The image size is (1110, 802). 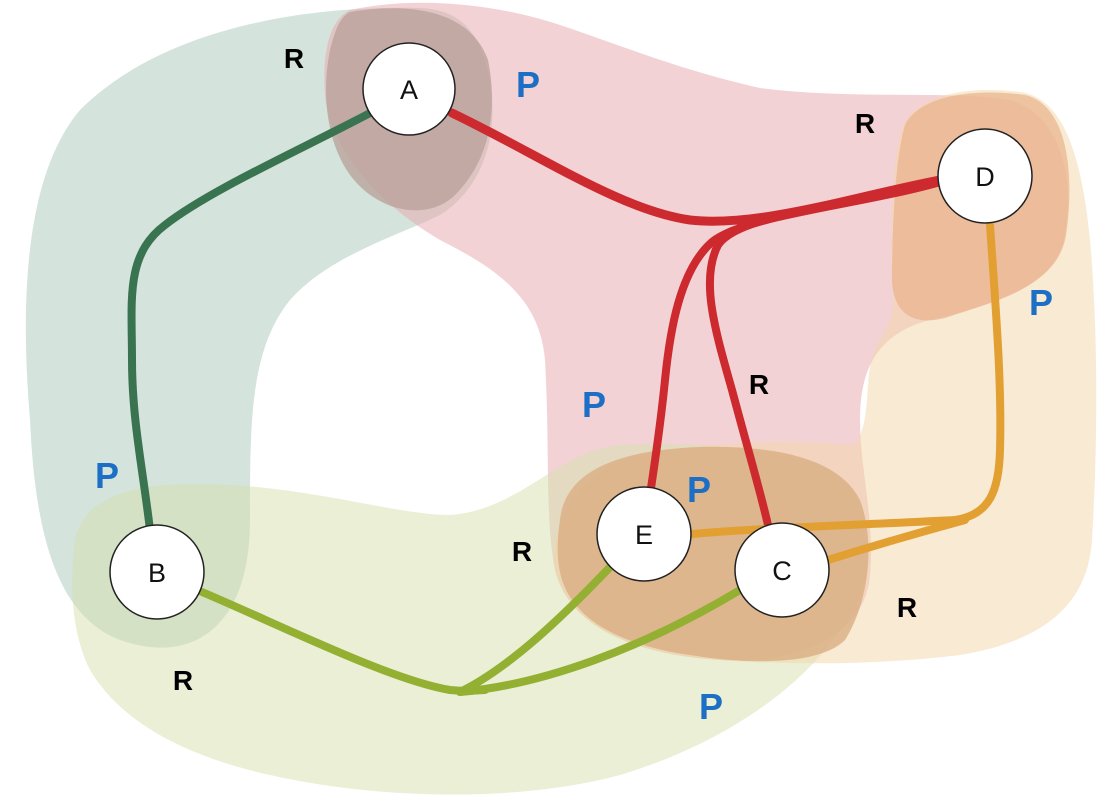 I want to click on node-c-label: C, so click(x=782, y=571).